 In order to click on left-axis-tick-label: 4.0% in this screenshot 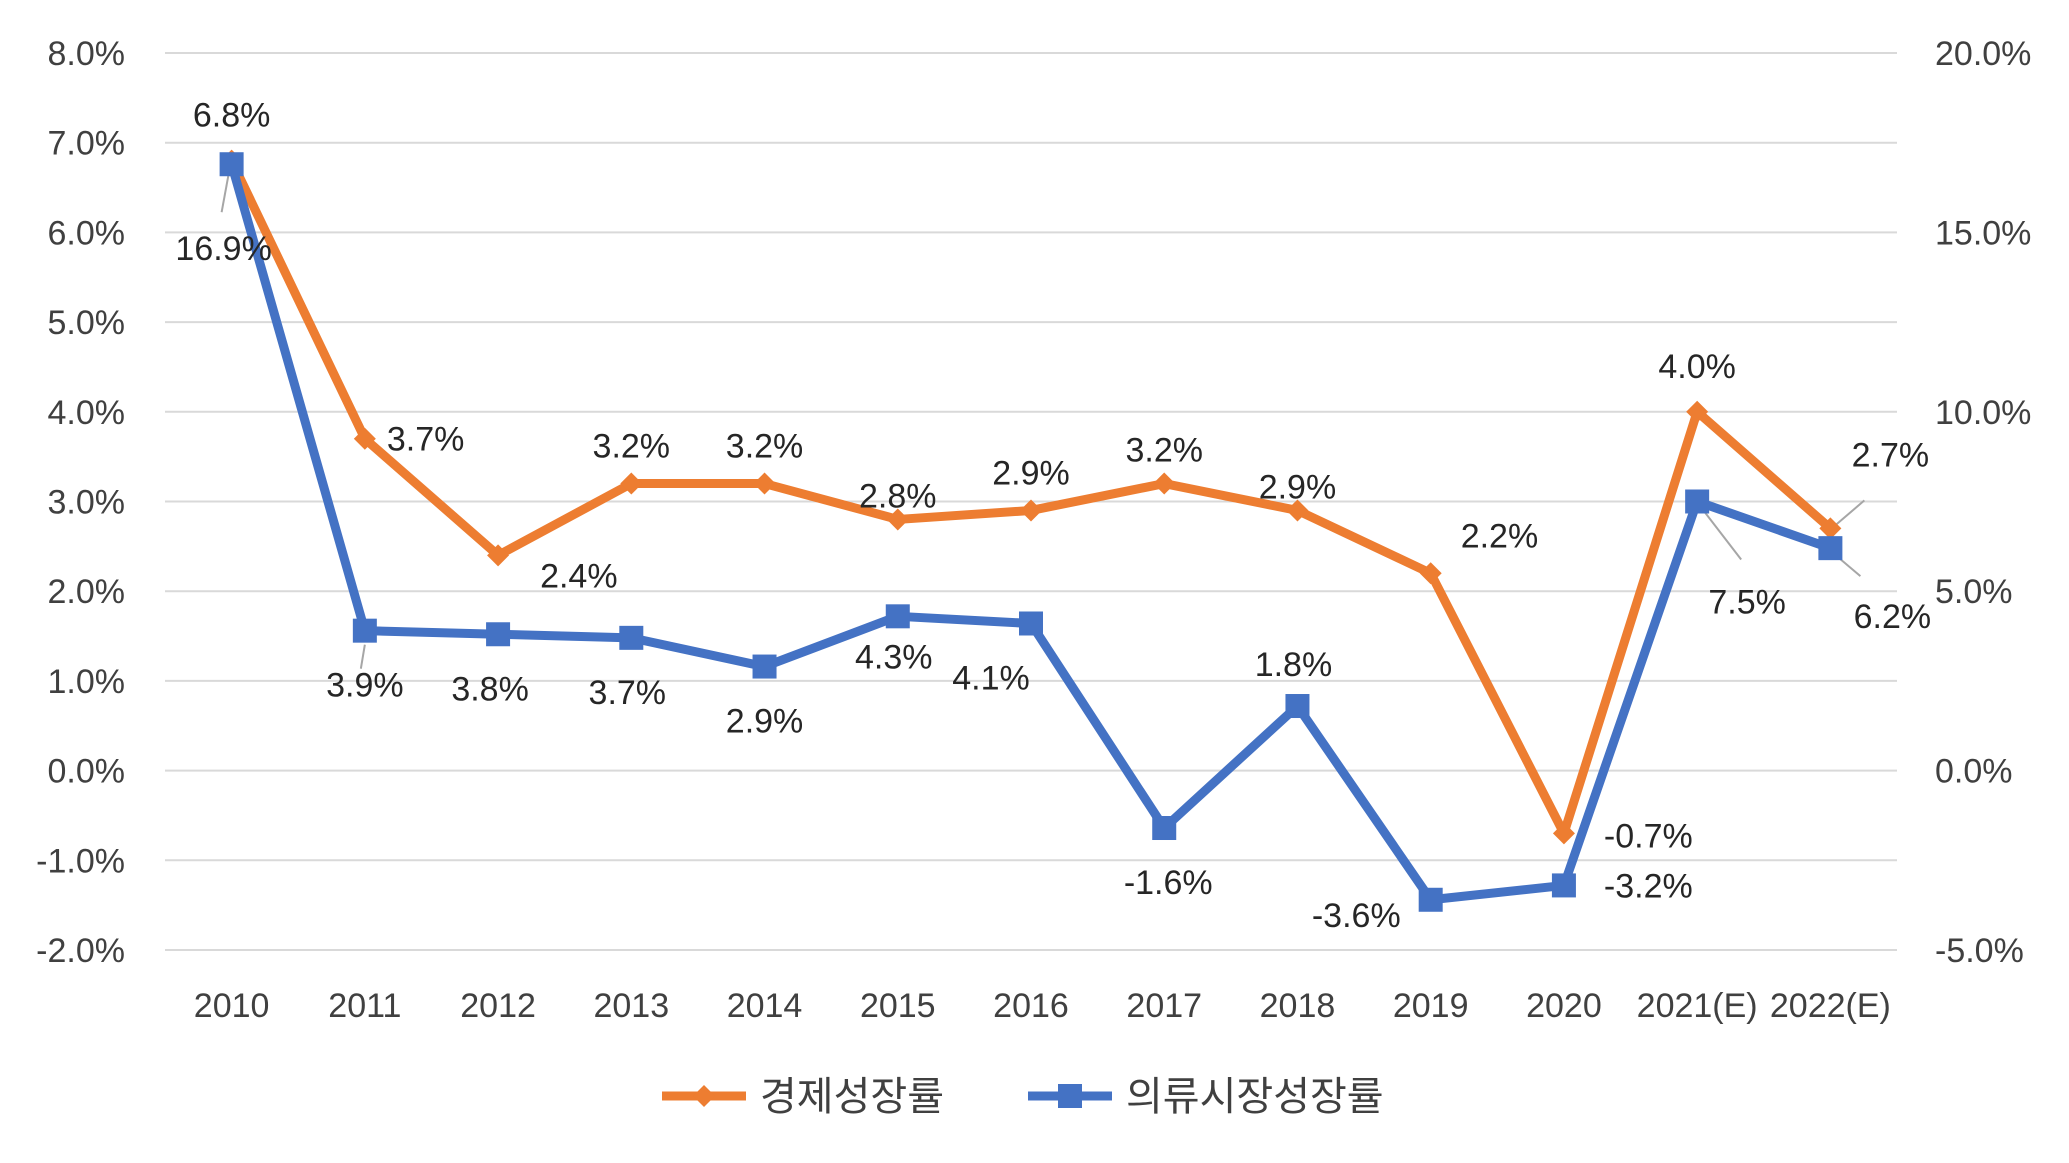, I will do `click(87, 413)`.